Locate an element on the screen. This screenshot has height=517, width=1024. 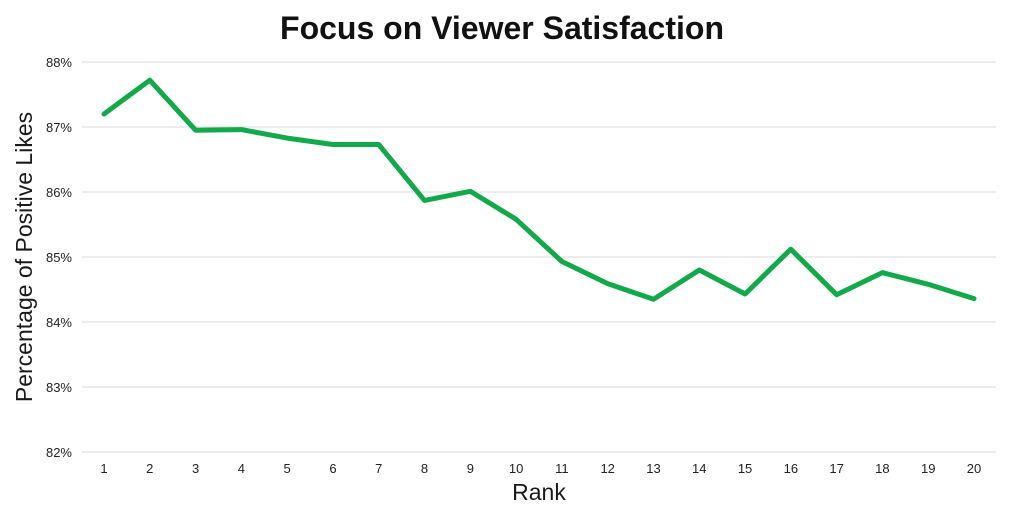
x-tick-label: 8 is located at coordinates (424, 468).